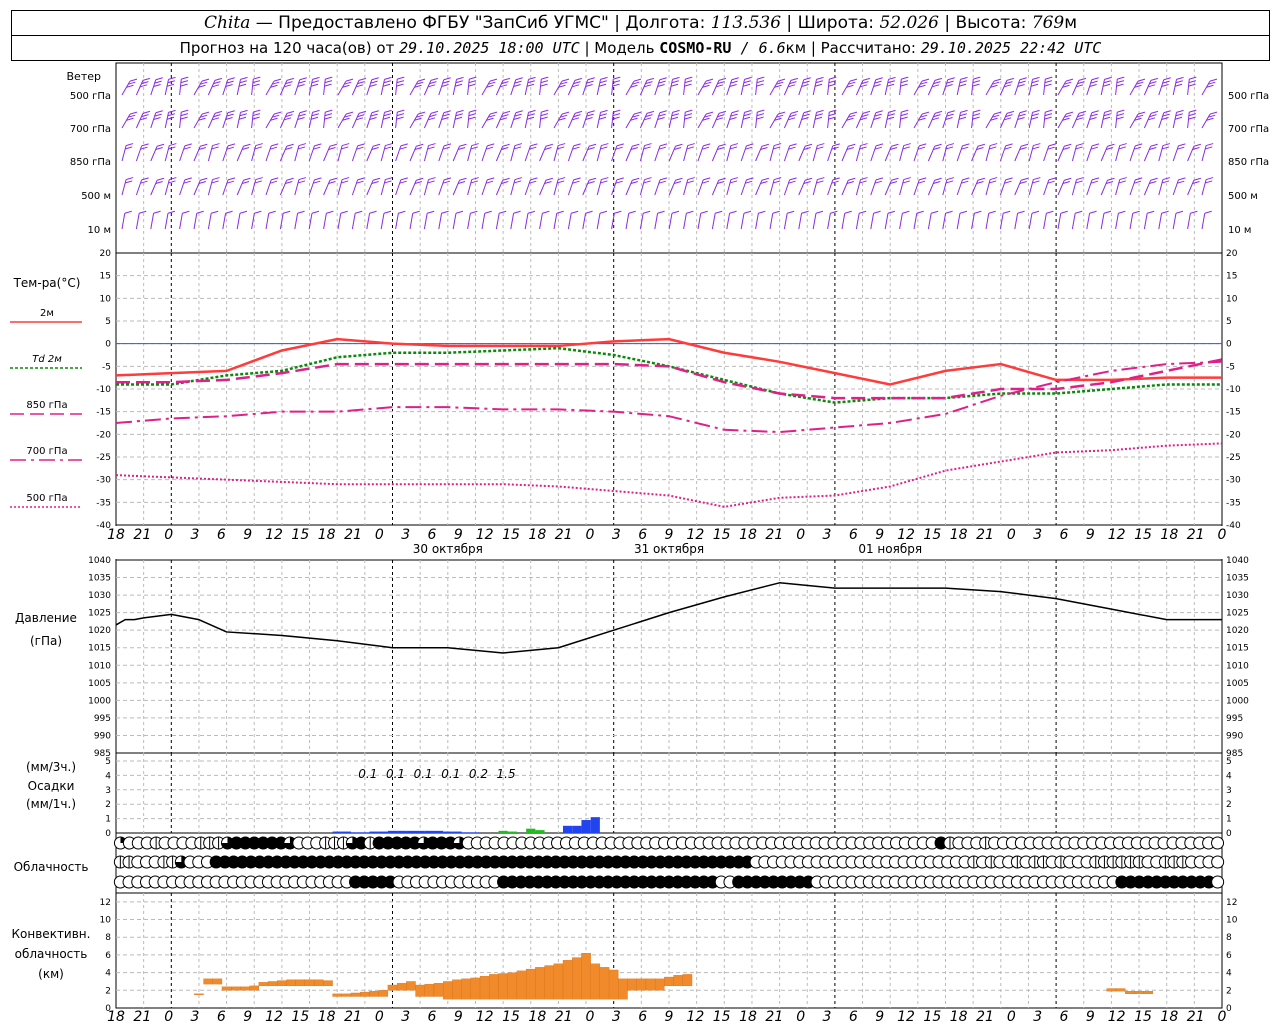 The height and width of the screenshot is (1024, 1280). I want to click on precip-tick-right: 4, so click(1229, 776).